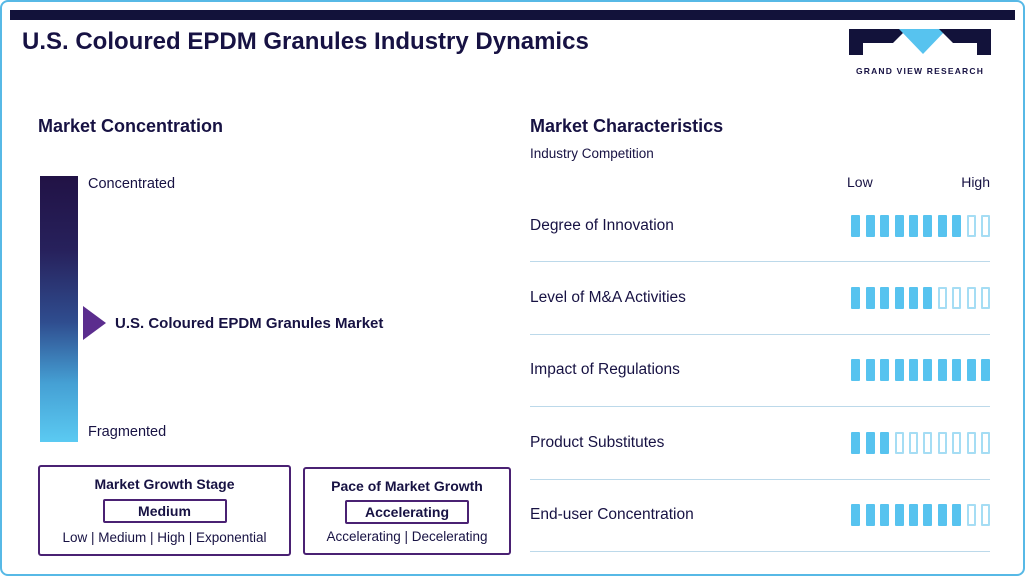  I want to click on characteristic-label: End-user Concentration, so click(612, 515).